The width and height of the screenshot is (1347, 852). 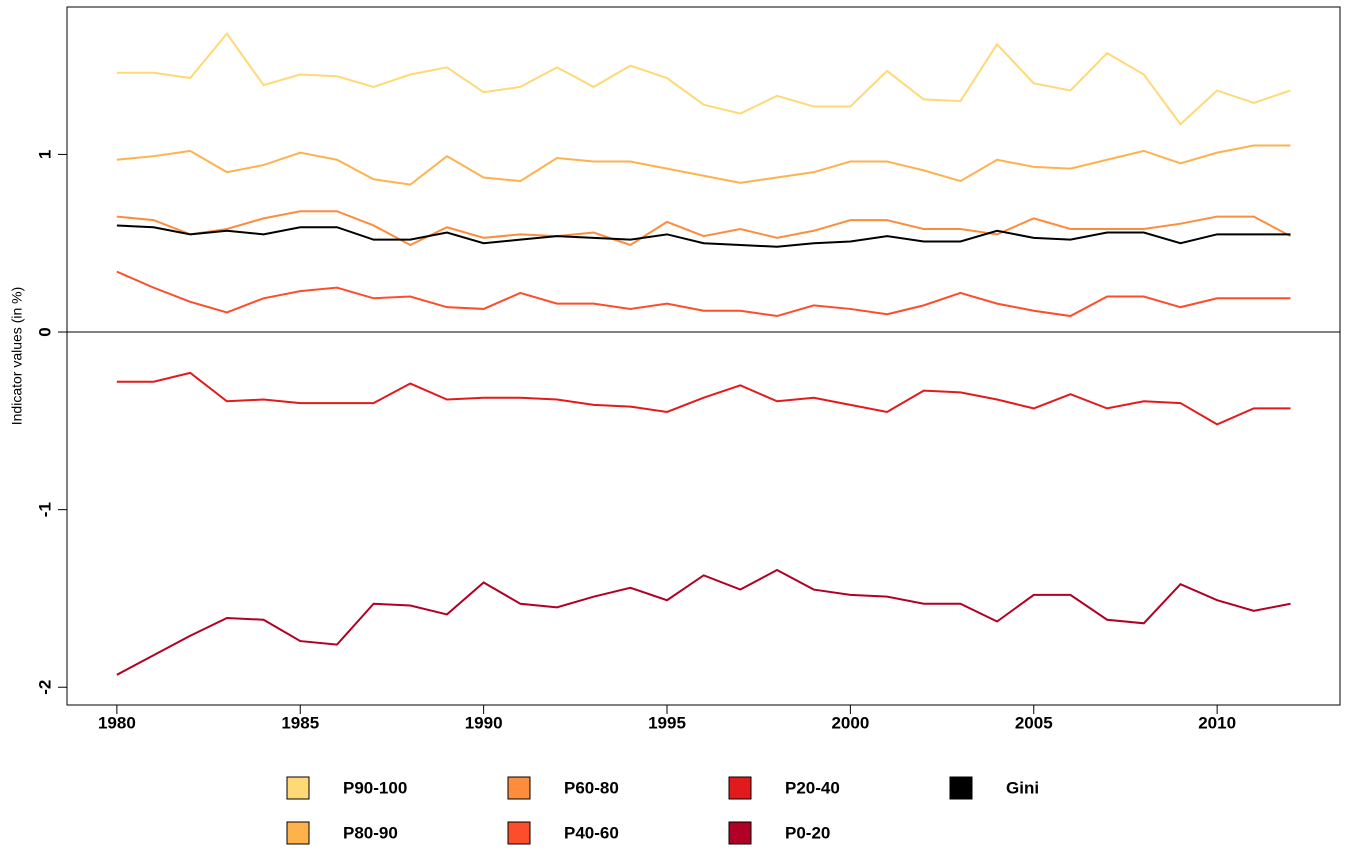 What do you see at coordinates (44, 154) in the screenshot?
I see `y-tick-label: 1` at bounding box center [44, 154].